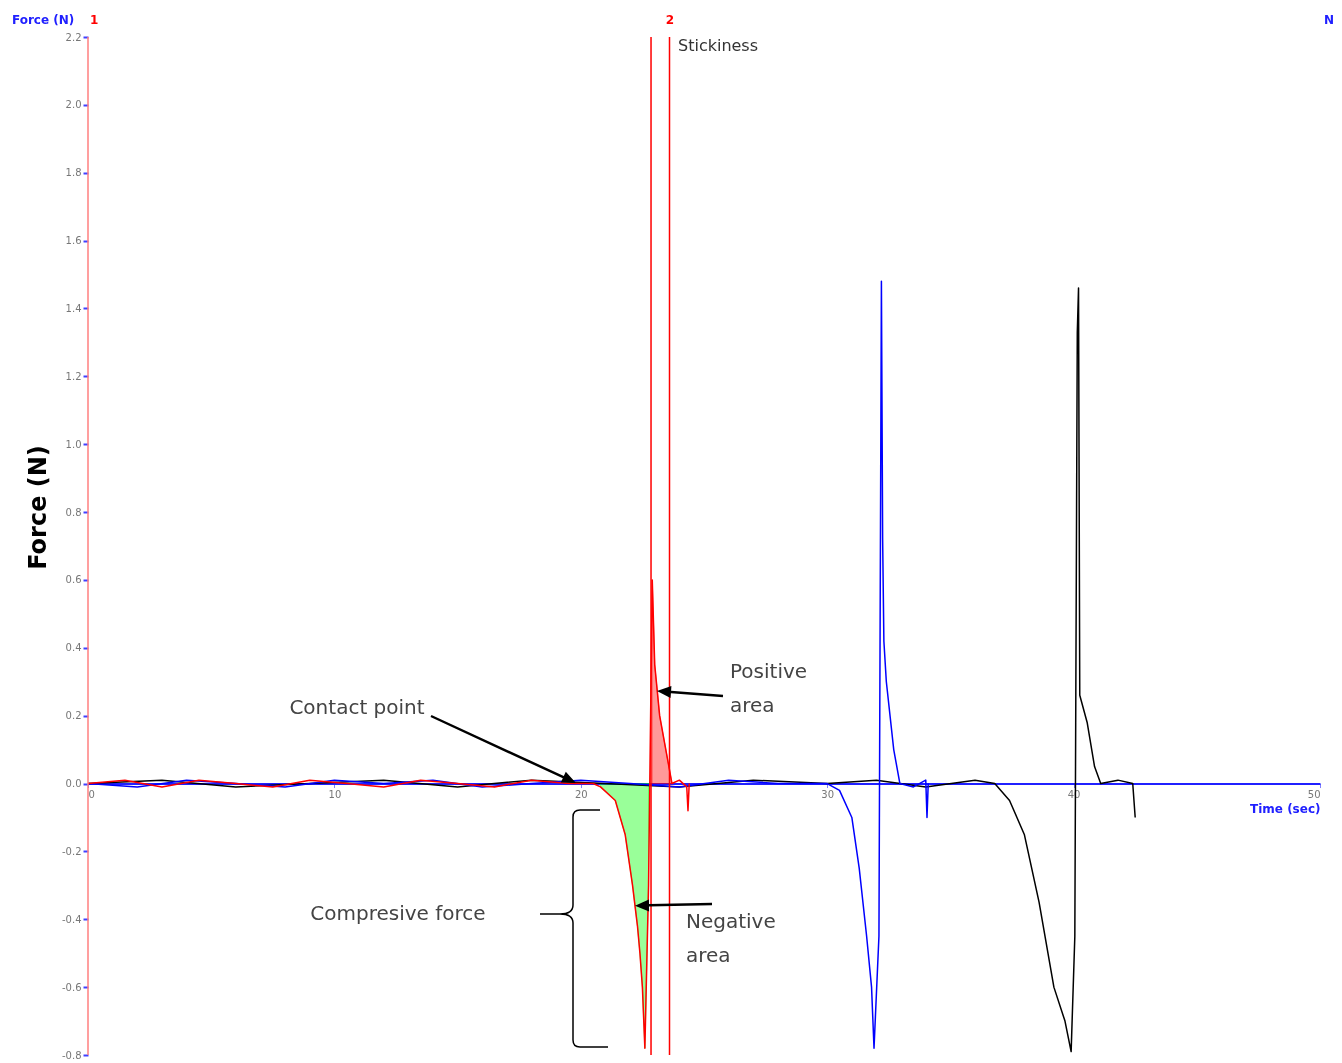 Image resolution: width=1342 pixels, height=1063 pixels. Describe the element at coordinates (73, 241) in the screenshot. I see `y-tick-label: 1.6` at that location.